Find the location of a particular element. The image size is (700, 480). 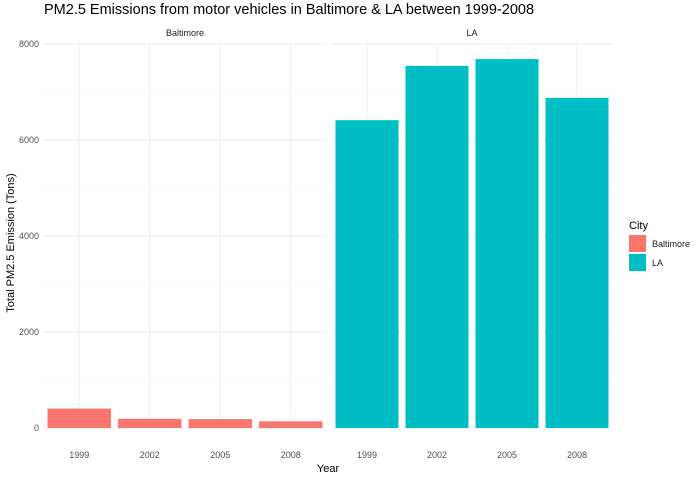

legend: City Baltimore LA is located at coordinates (659, 245).